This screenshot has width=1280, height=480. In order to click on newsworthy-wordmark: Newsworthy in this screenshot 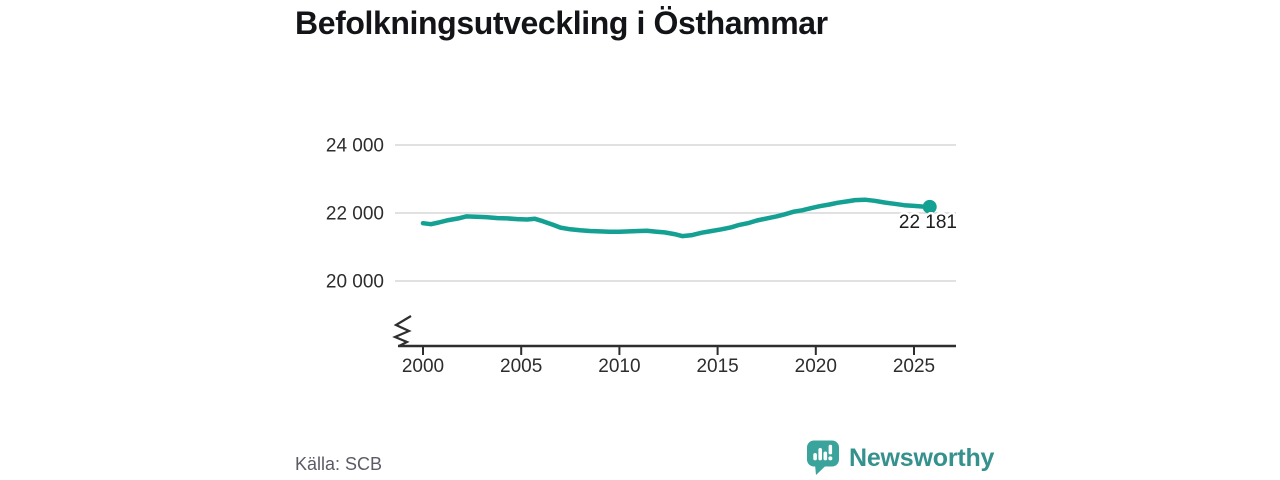, I will do `click(922, 457)`.